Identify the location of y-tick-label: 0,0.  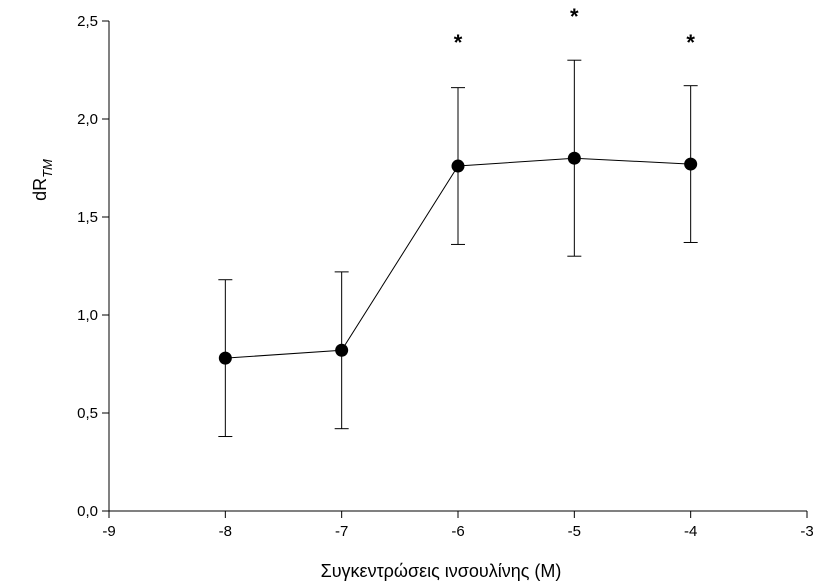
(87, 511).